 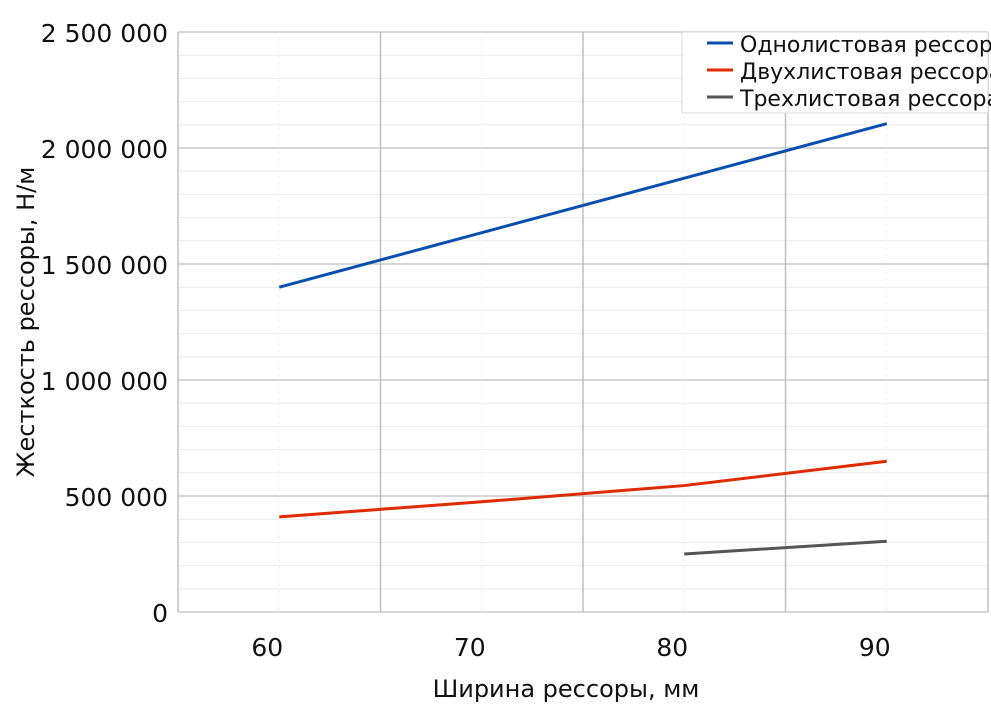 What do you see at coordinates (566, 689) in the screenshot?
I see `x-axis-label: Ширина рессоры, мм` at bounding box center [566, 689].